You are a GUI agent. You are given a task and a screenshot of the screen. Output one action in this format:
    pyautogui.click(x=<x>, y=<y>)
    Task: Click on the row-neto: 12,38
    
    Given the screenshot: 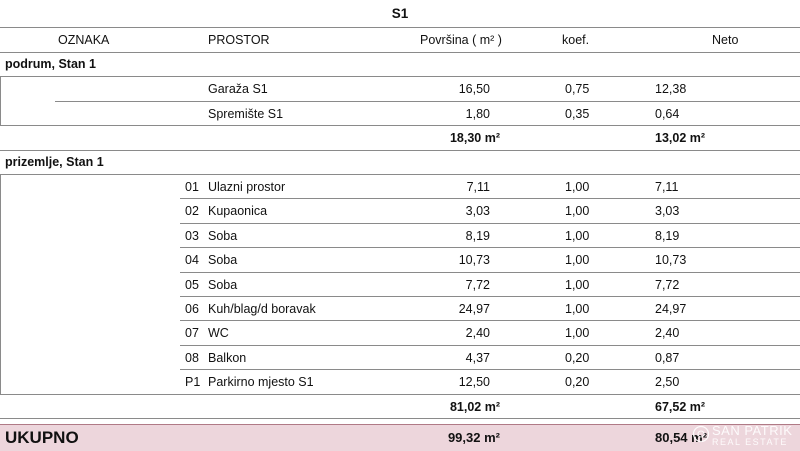 What is the action you would take?
    pyautogui.click(x=671, y=89)
    